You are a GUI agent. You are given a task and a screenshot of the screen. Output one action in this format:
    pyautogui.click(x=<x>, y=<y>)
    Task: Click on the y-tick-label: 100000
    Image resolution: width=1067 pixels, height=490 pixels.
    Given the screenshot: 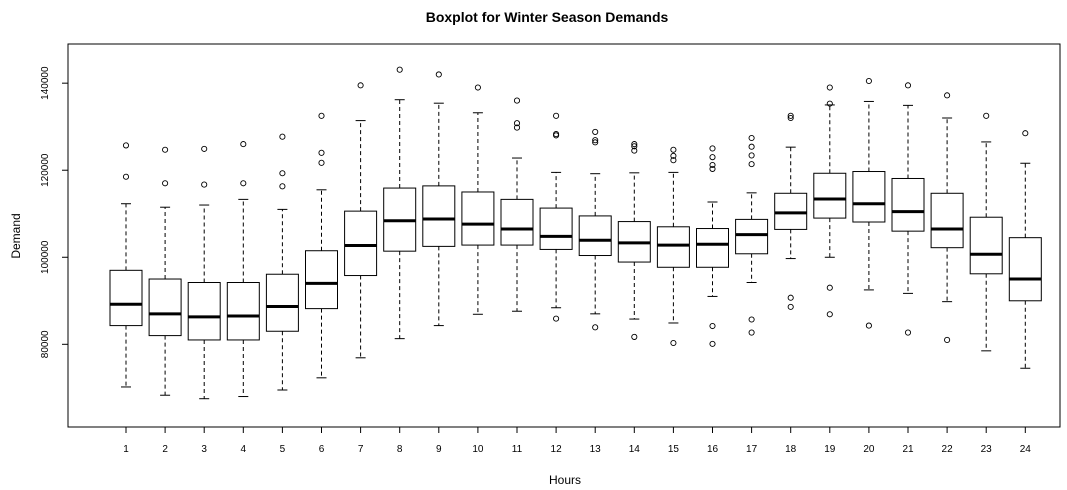 What is the action you would take?
    pyautogui.click(x=45, y=257)
    